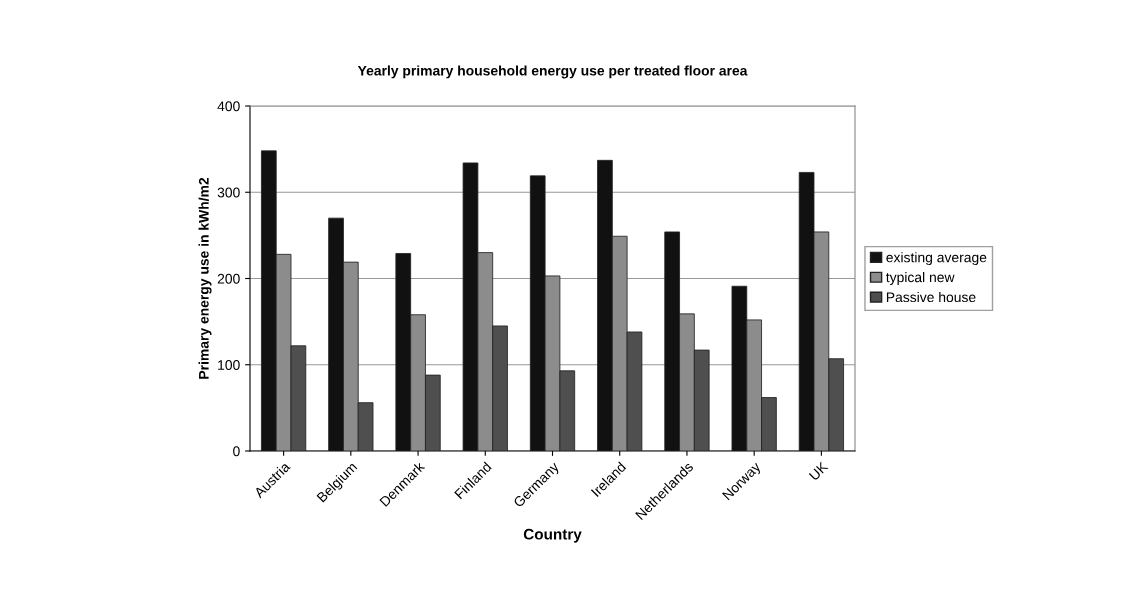 Image resolution: width=1146 pixels, height=599 pixels. What do you see at coordinates (236, 451) in the screenshot?
I see `y-tick-label: 0` at bounding box center [236, 451].